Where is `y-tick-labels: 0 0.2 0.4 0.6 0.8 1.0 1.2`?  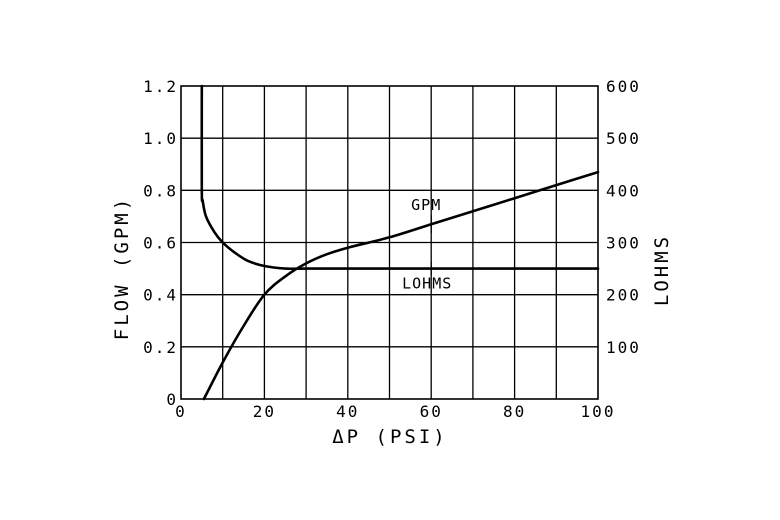 y-tick-labels: 0 0.2 0.4 0.6 0.8 1.0 1.2 is located at coordinates (160, 243).